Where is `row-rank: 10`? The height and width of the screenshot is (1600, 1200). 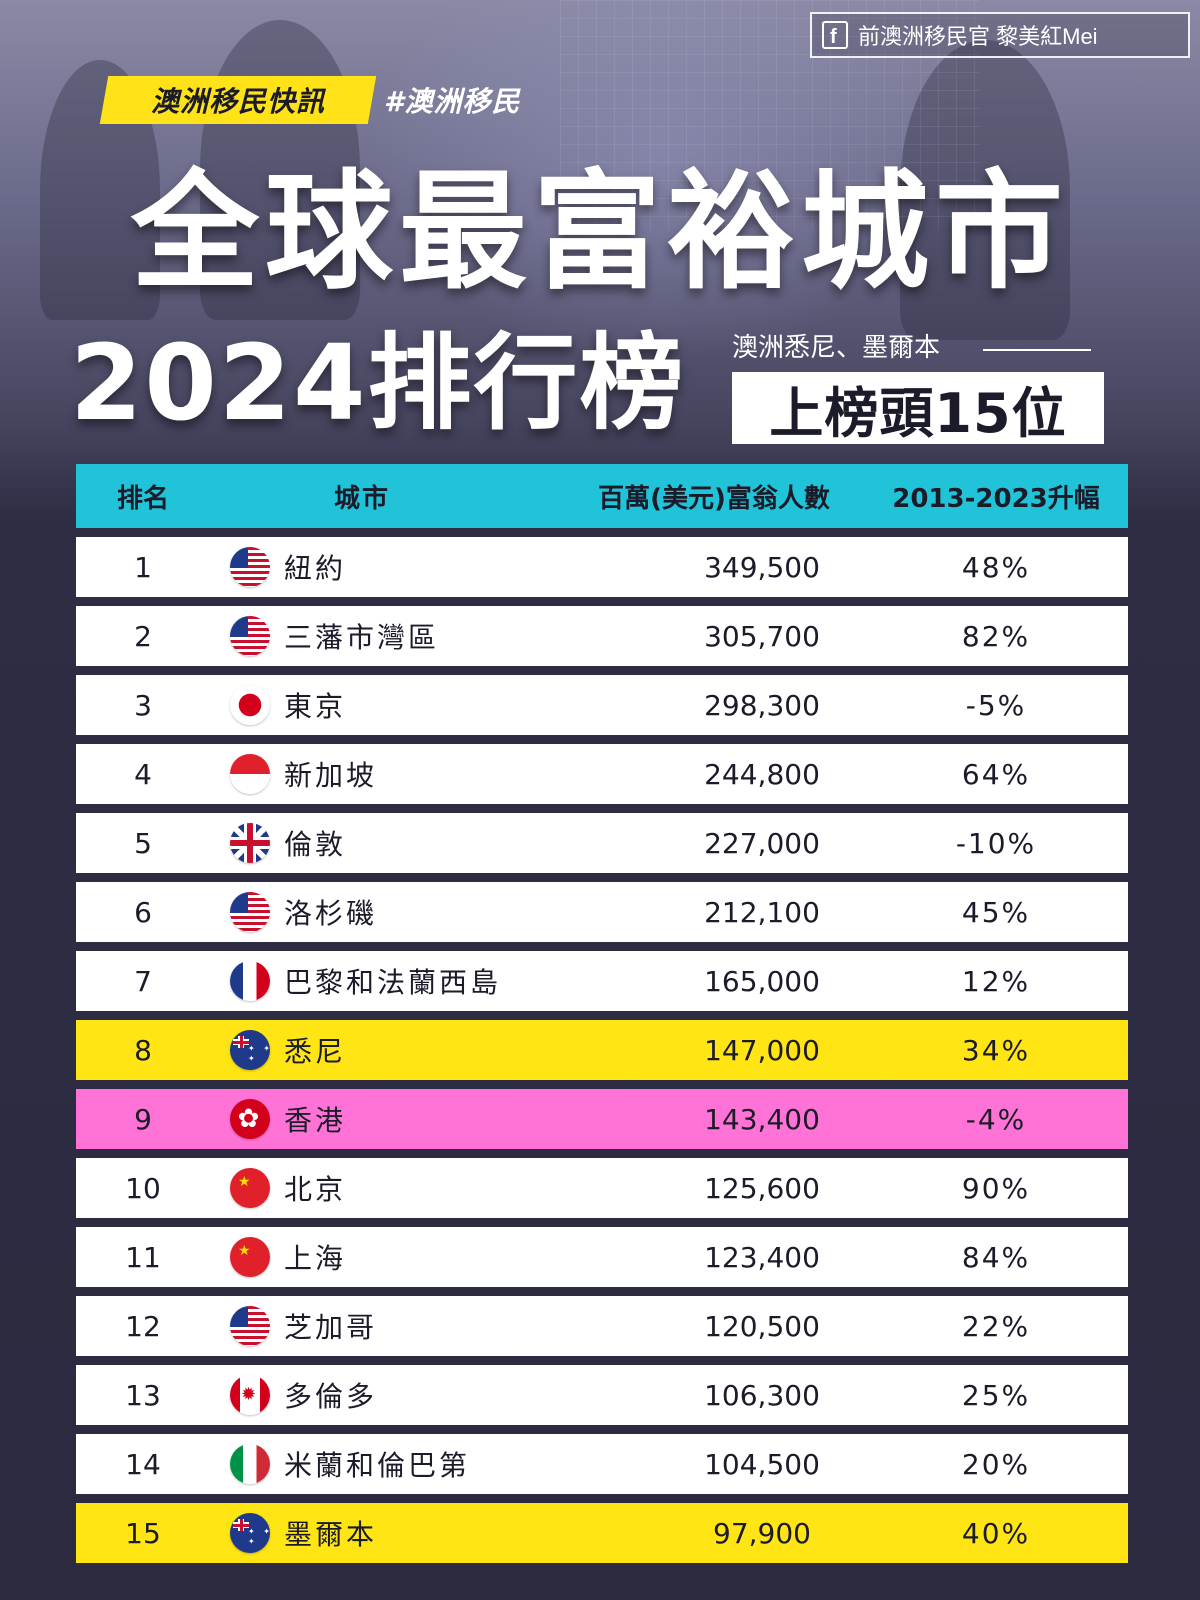 row-rank: 10 is located at coordinates (143, 1188).